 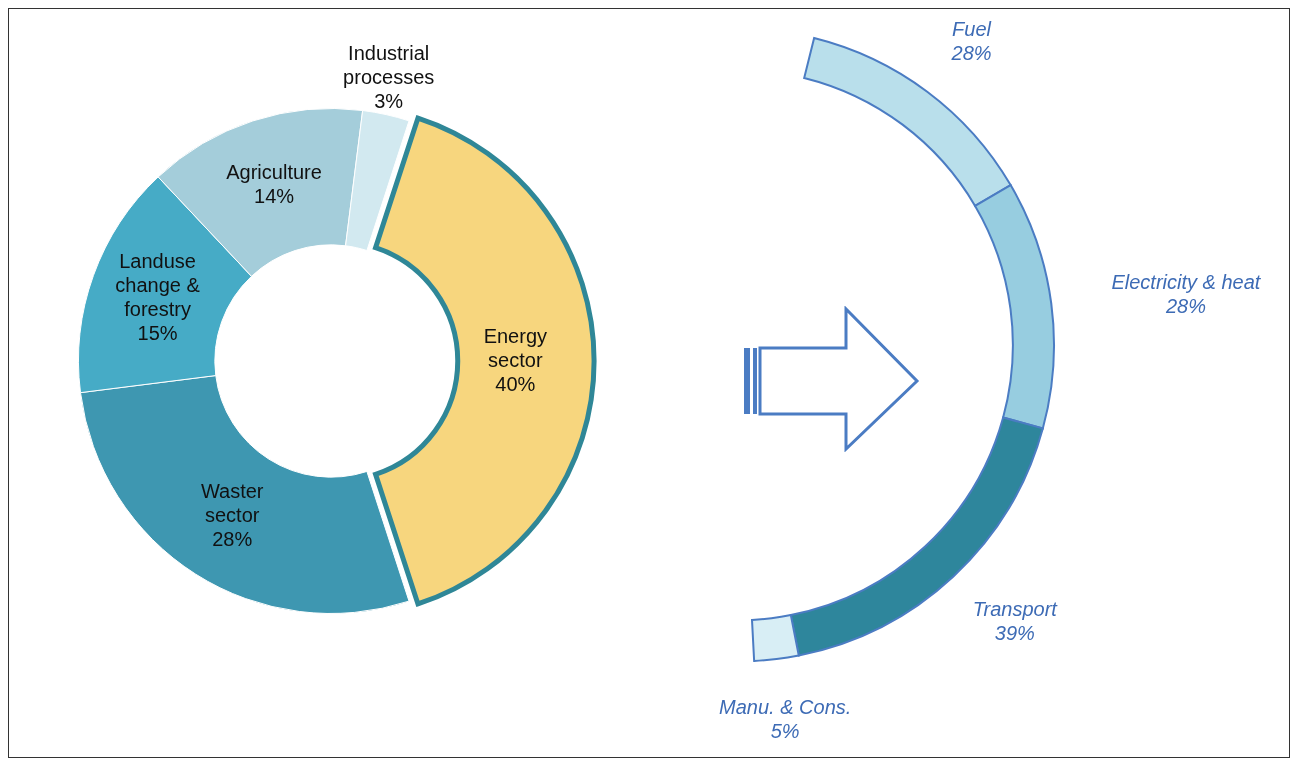 What do you see at coordinates (1186, 281) in the screenshot?
I see `slice-label: Electricity & heat` at bounding box center [1186, 281].